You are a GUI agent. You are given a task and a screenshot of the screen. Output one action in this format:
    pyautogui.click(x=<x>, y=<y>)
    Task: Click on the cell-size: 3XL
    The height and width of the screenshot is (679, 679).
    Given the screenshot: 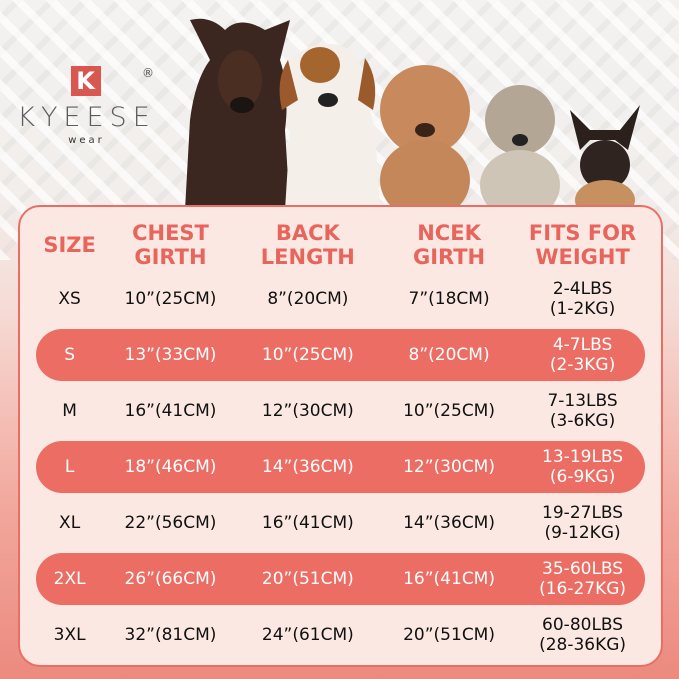 What is the action you would take?
    pyautogui.click(x=69, y=635)
    